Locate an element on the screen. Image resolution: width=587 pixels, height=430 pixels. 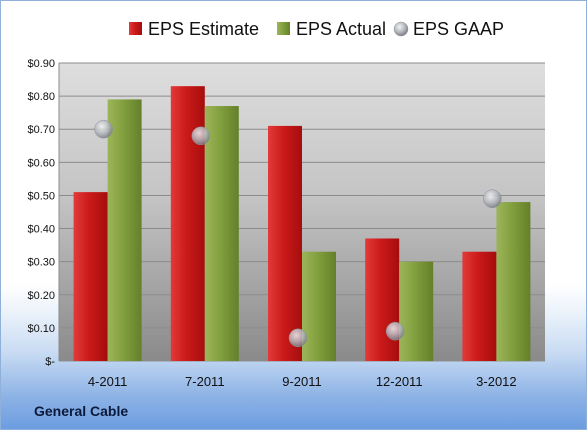
legend-swatch-gaap is located at coordinates (401, 29).